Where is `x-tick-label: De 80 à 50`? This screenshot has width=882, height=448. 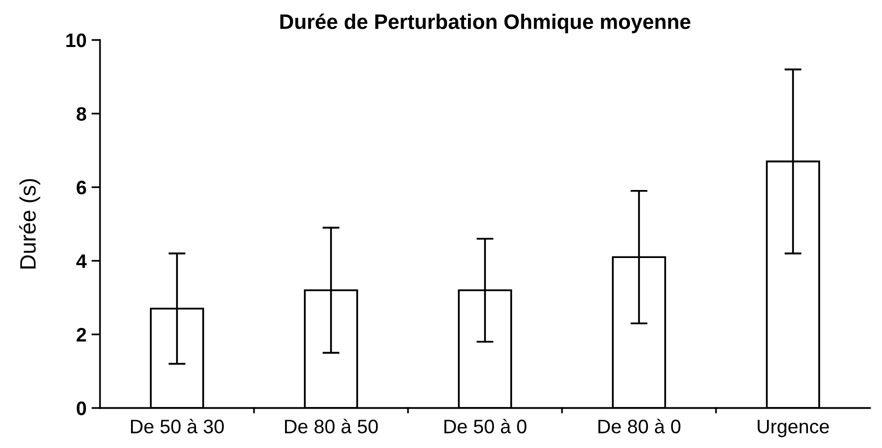
x-tick-label: De 80 à 50 is located at coordinates (331, 426).